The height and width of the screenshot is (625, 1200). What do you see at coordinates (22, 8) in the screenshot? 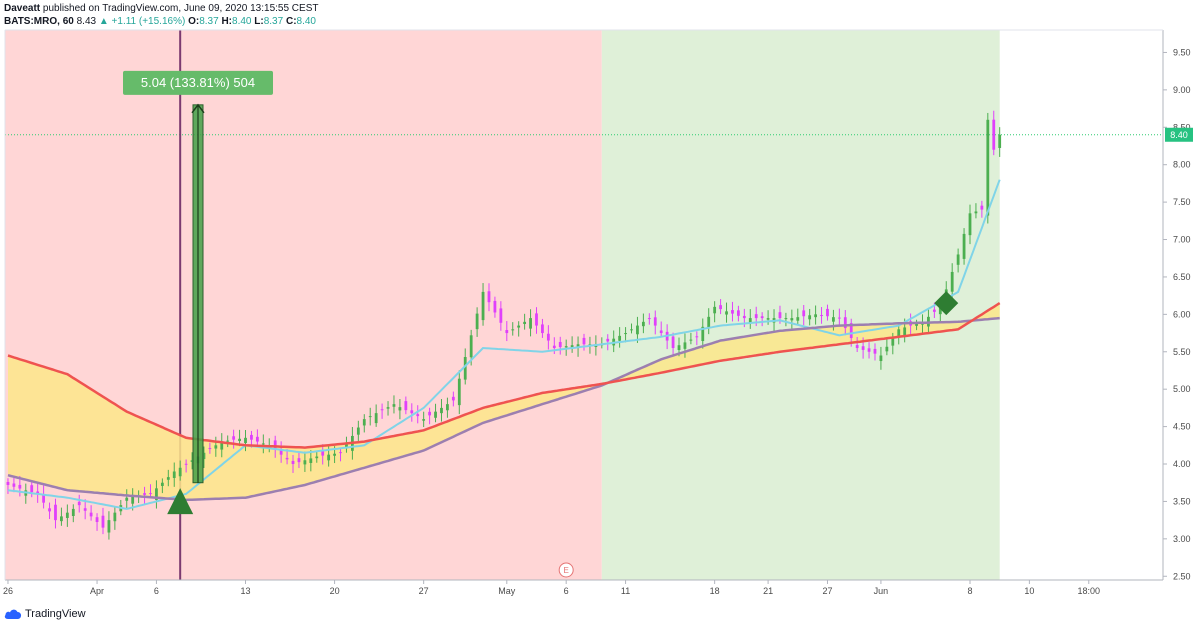
I see `author-name: Daveatt` at bounding box center [22, 8].